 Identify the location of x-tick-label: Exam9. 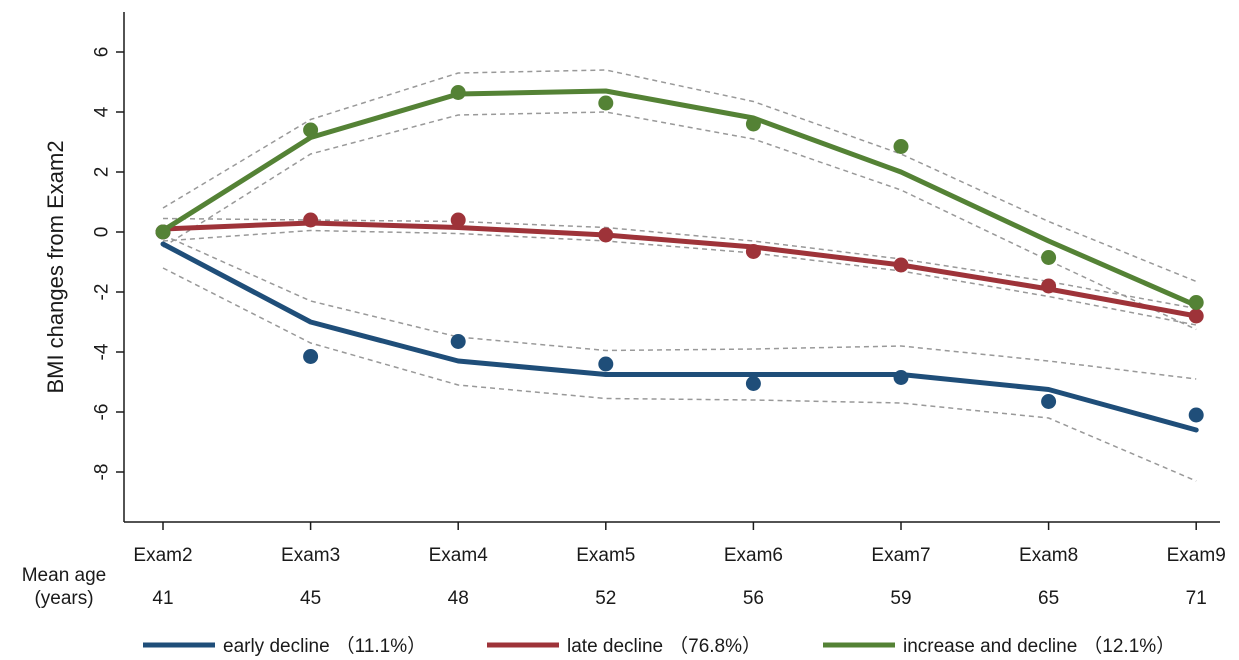
(1196, 555).